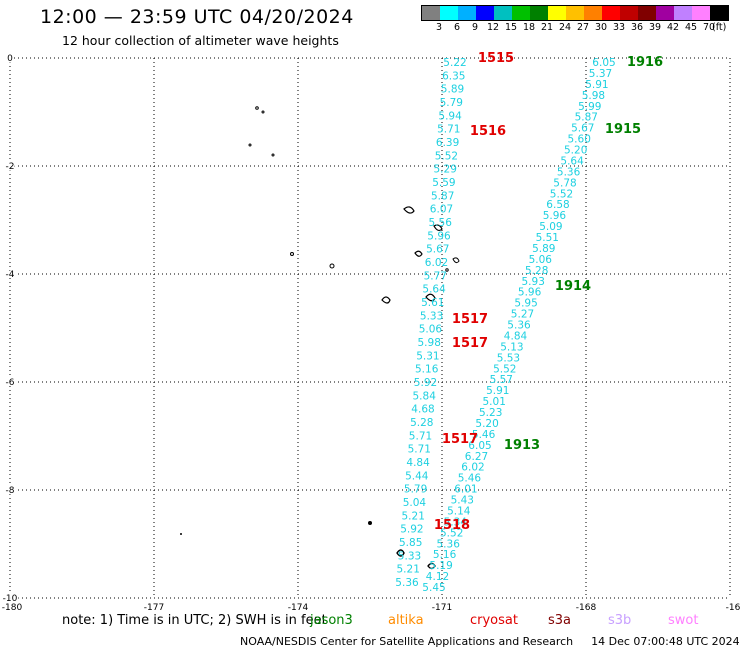 The height and width of the screenshot is (650, 740). I want to click on swh-value-label: 5.71, so click(448, 130).